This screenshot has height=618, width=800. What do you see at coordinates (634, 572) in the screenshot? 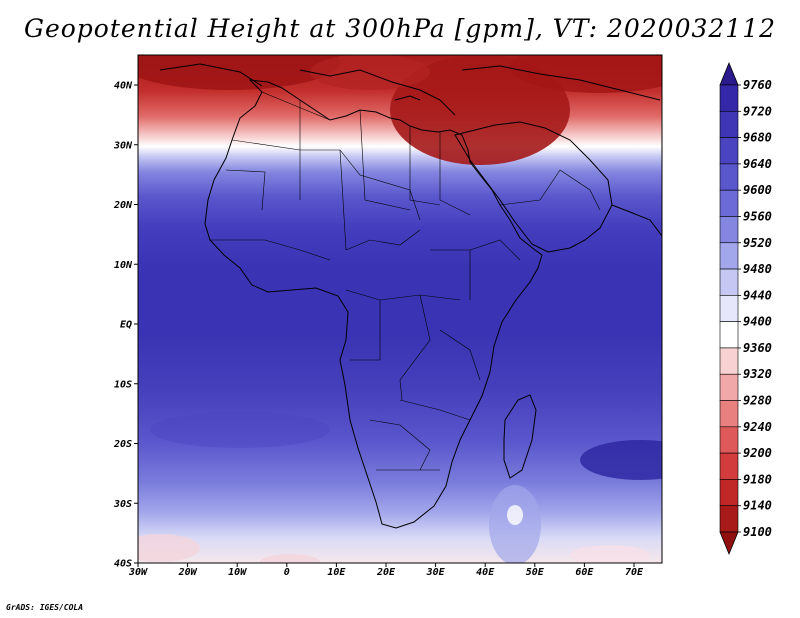
I see `x-tick-label: 70E` at bounding box center [634, 572].